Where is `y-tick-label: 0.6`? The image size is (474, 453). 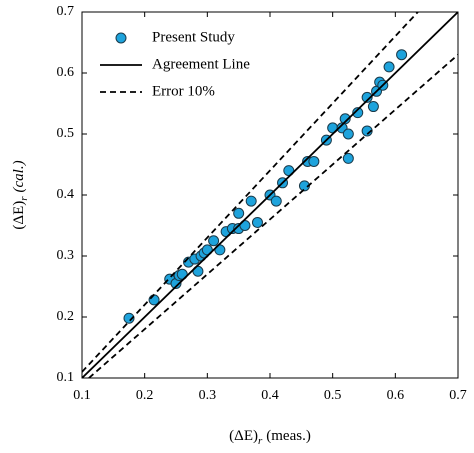
y-tick-label: 0.6 is located at coordinates (66, 72).